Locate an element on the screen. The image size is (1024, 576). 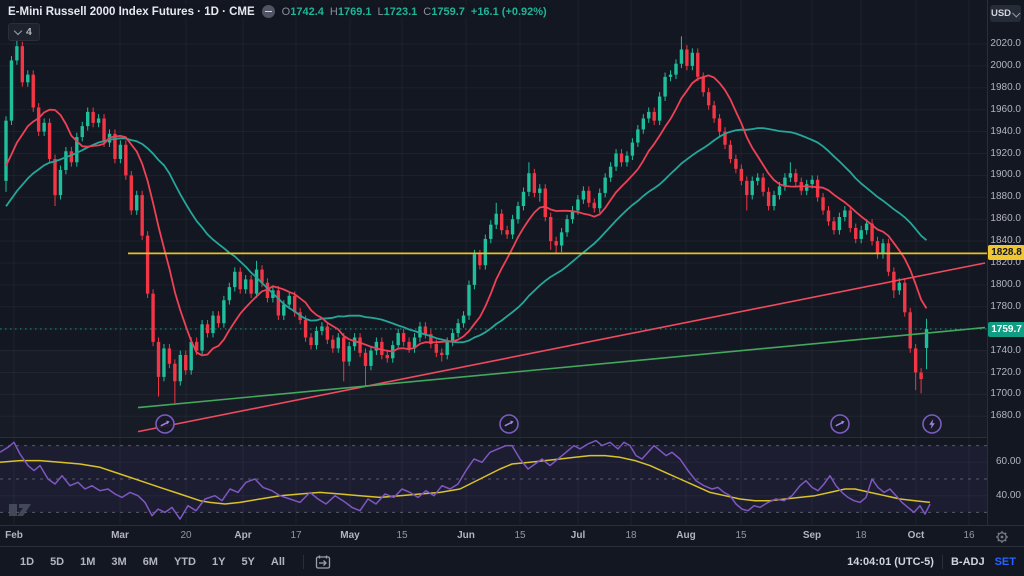
time-tick-mar: Mar is located at coordinates (120, 535).